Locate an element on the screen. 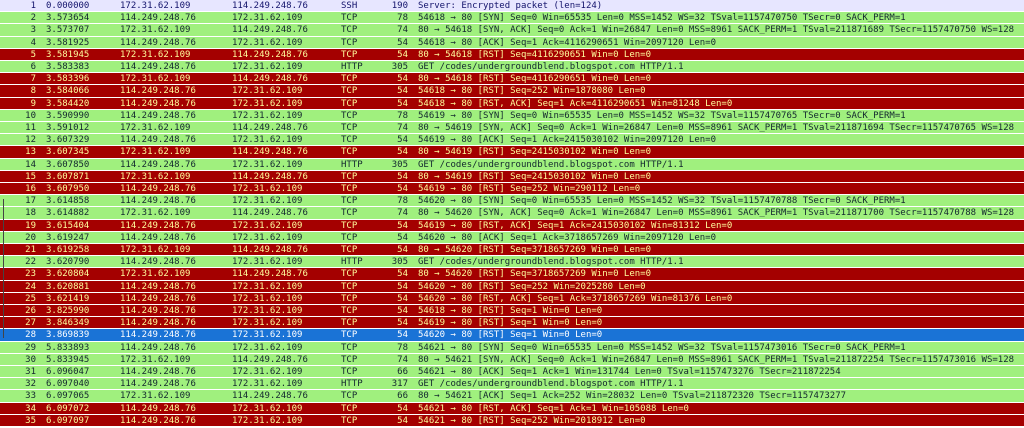 The image size is (1024, 428). packet-time: 6.097097 is located at coordinates (68, 420).